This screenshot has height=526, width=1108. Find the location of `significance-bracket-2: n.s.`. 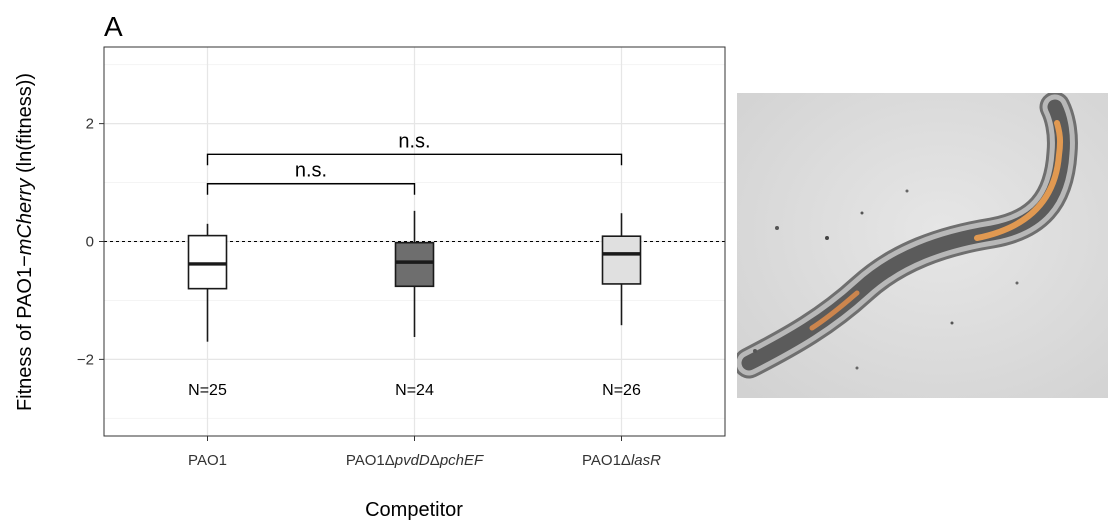

significance-bracket-2: n.s. is located at coordinates (414, 148).